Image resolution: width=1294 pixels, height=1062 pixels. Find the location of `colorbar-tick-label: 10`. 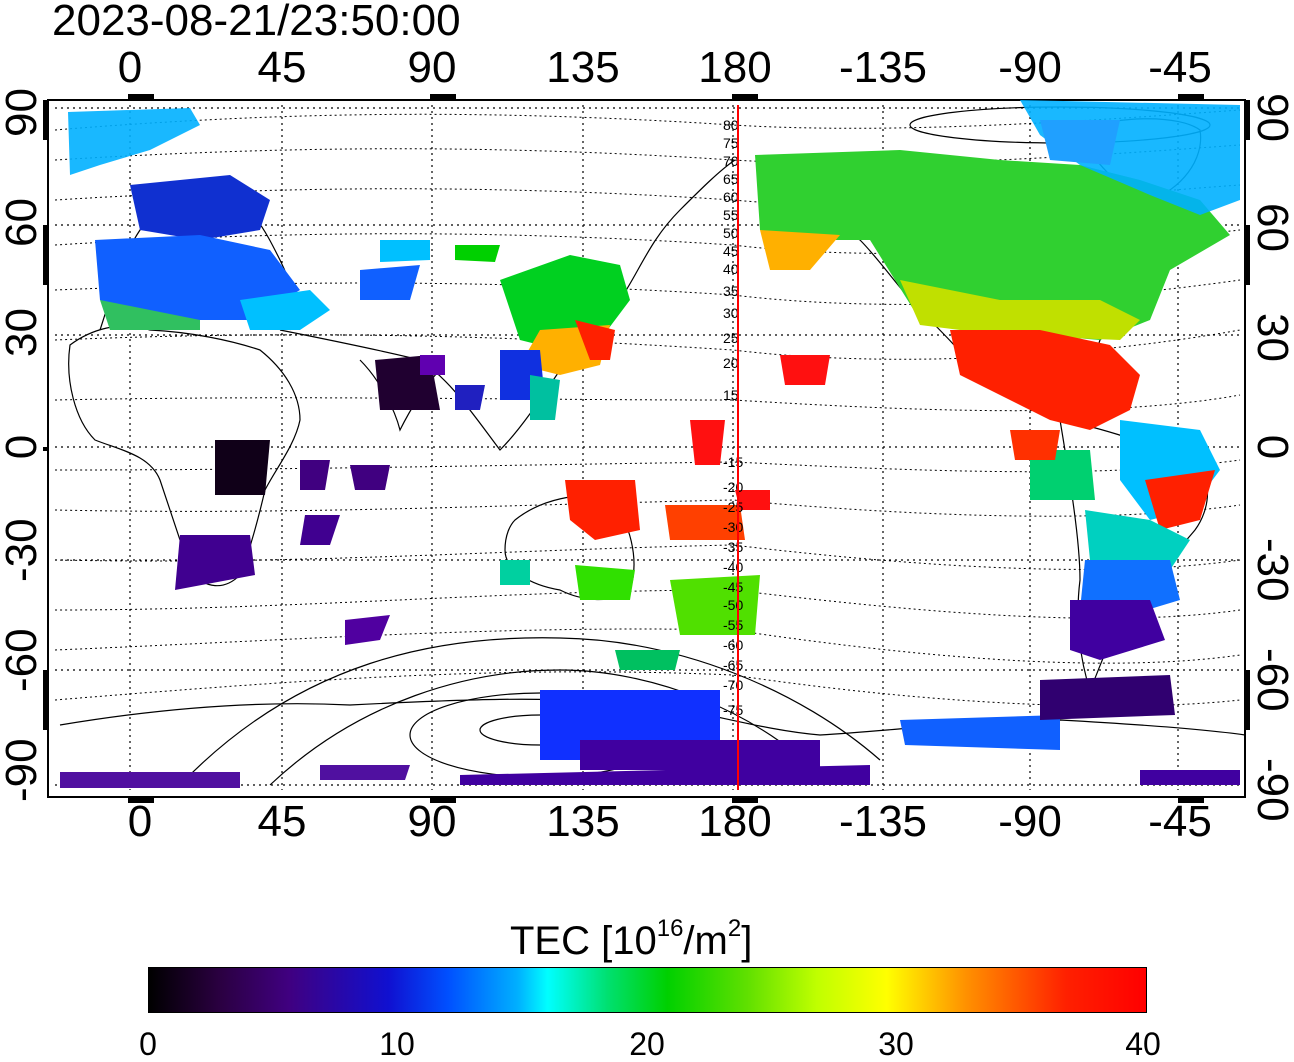

colorbar-tick-label: 10 is located at coordinates (397, 1044).